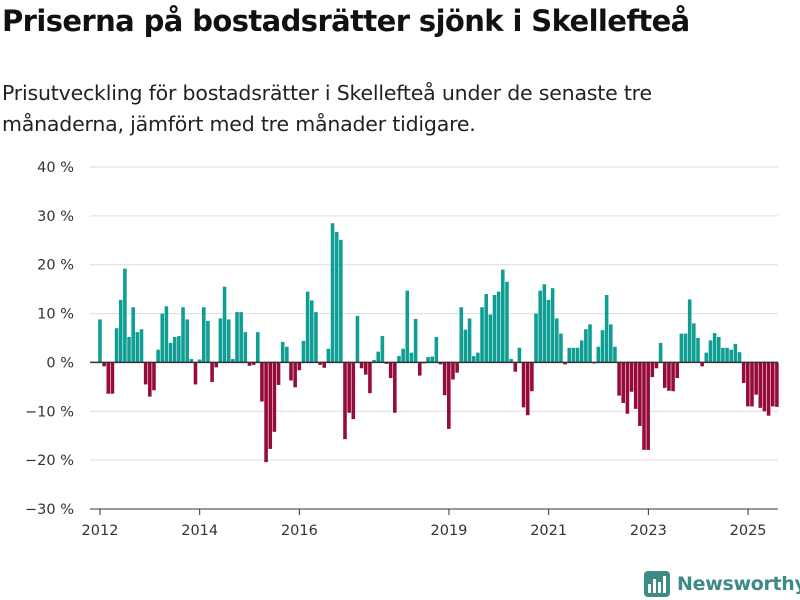  Describe the element at coordinates (648, 531) in the screenshot. I see `x-tick-label: 2023` at that location.